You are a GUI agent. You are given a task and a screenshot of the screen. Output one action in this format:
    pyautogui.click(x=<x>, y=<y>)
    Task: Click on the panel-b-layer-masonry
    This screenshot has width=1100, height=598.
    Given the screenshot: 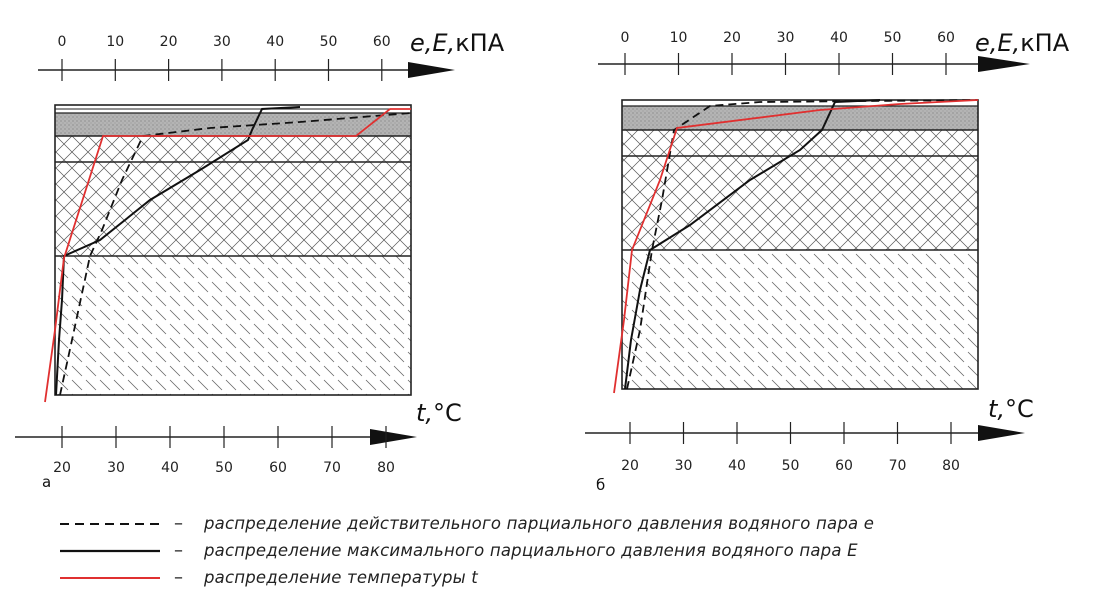 What is the action you would take?
    pyautogui.click(x=800, y=319)
    